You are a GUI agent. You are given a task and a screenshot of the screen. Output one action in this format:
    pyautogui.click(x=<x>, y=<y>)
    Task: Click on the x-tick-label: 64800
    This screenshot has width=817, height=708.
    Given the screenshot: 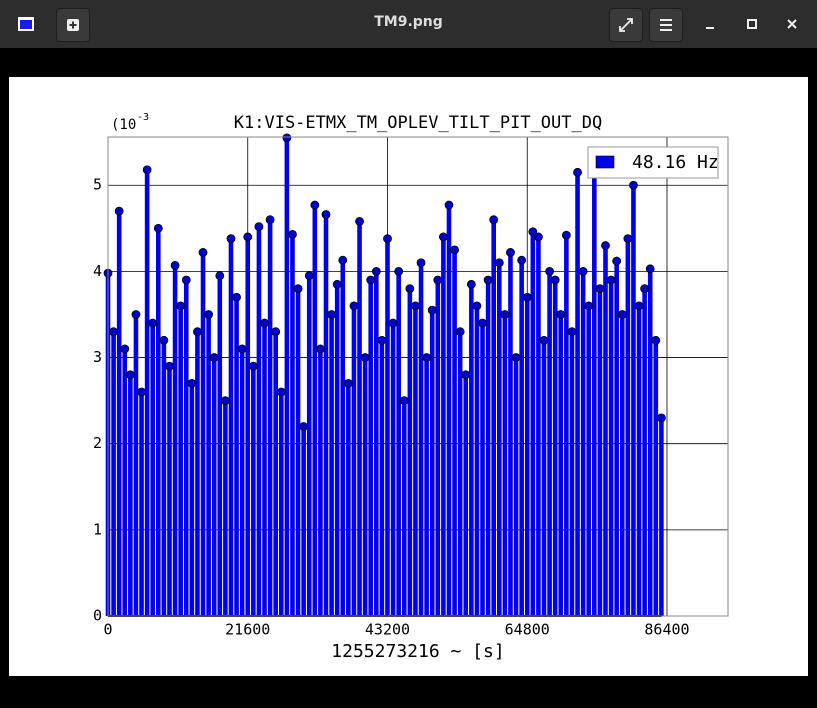 What is the action you would take?
    pyautogui.click(x=527, y=630)
    